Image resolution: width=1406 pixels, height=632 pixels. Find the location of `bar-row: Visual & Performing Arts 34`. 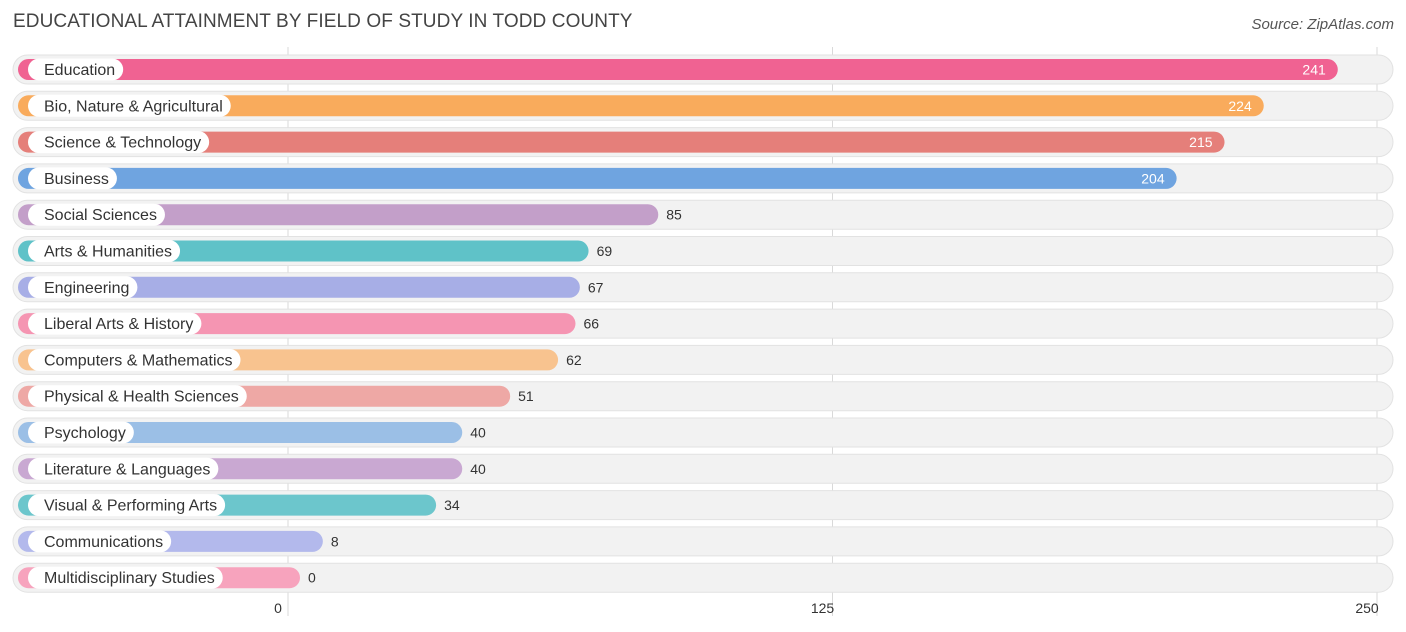

bar-row: Visual & Performing Arts 34 is located at coordinates (703, 505).